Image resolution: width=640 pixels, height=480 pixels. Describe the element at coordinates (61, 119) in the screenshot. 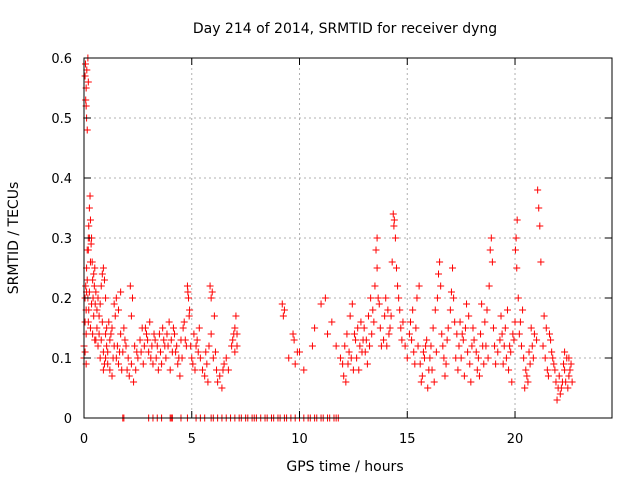

I see `y-tick-label: 0.5` at that location.